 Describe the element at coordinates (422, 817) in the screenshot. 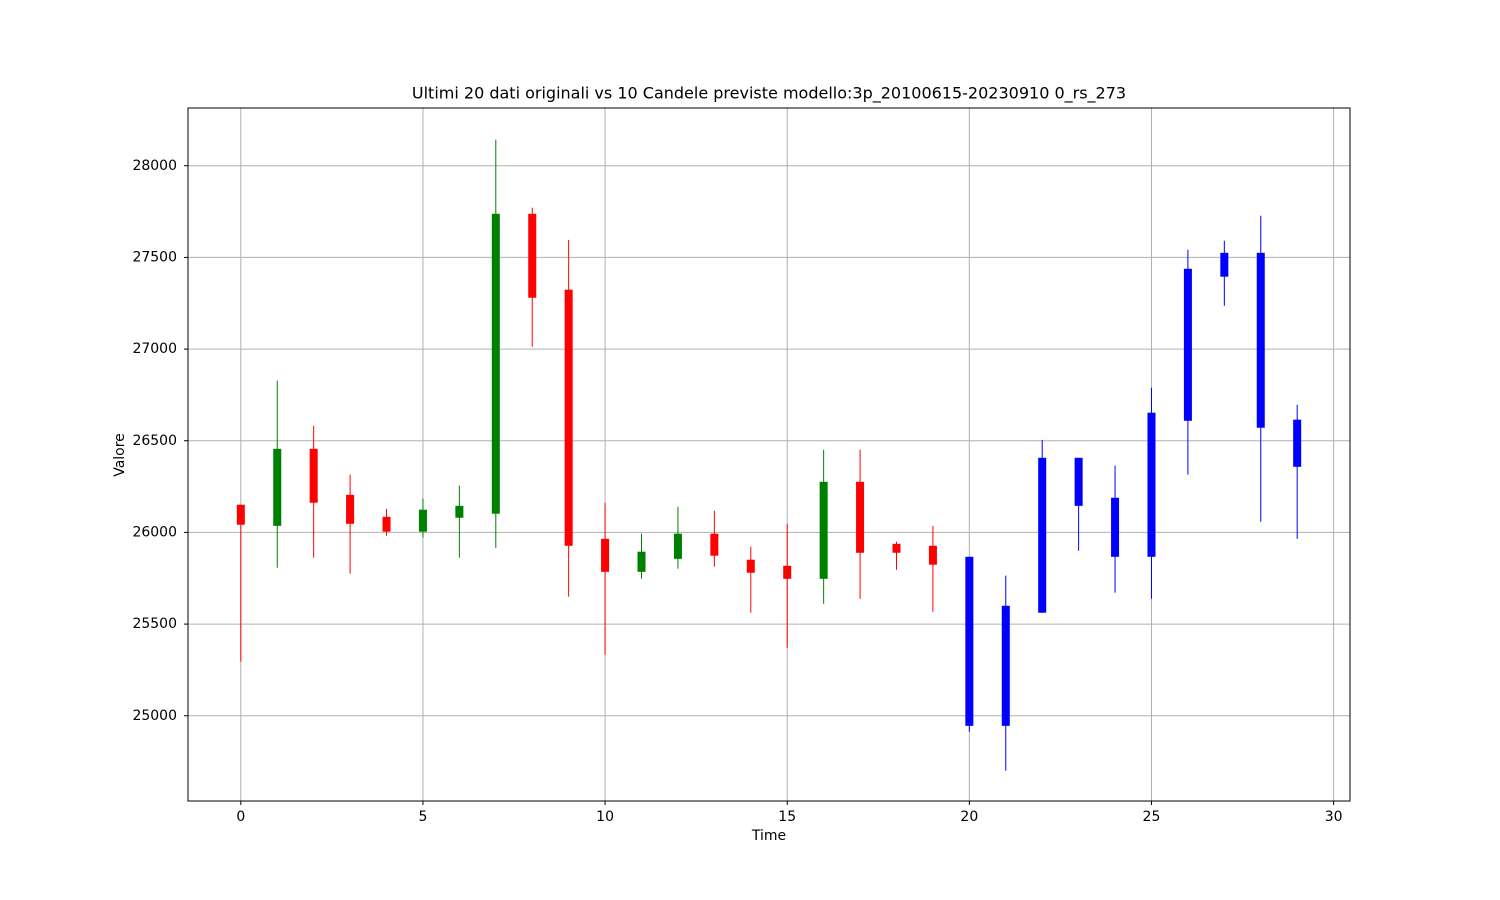

I see `x-tick-label: 5` at that location.